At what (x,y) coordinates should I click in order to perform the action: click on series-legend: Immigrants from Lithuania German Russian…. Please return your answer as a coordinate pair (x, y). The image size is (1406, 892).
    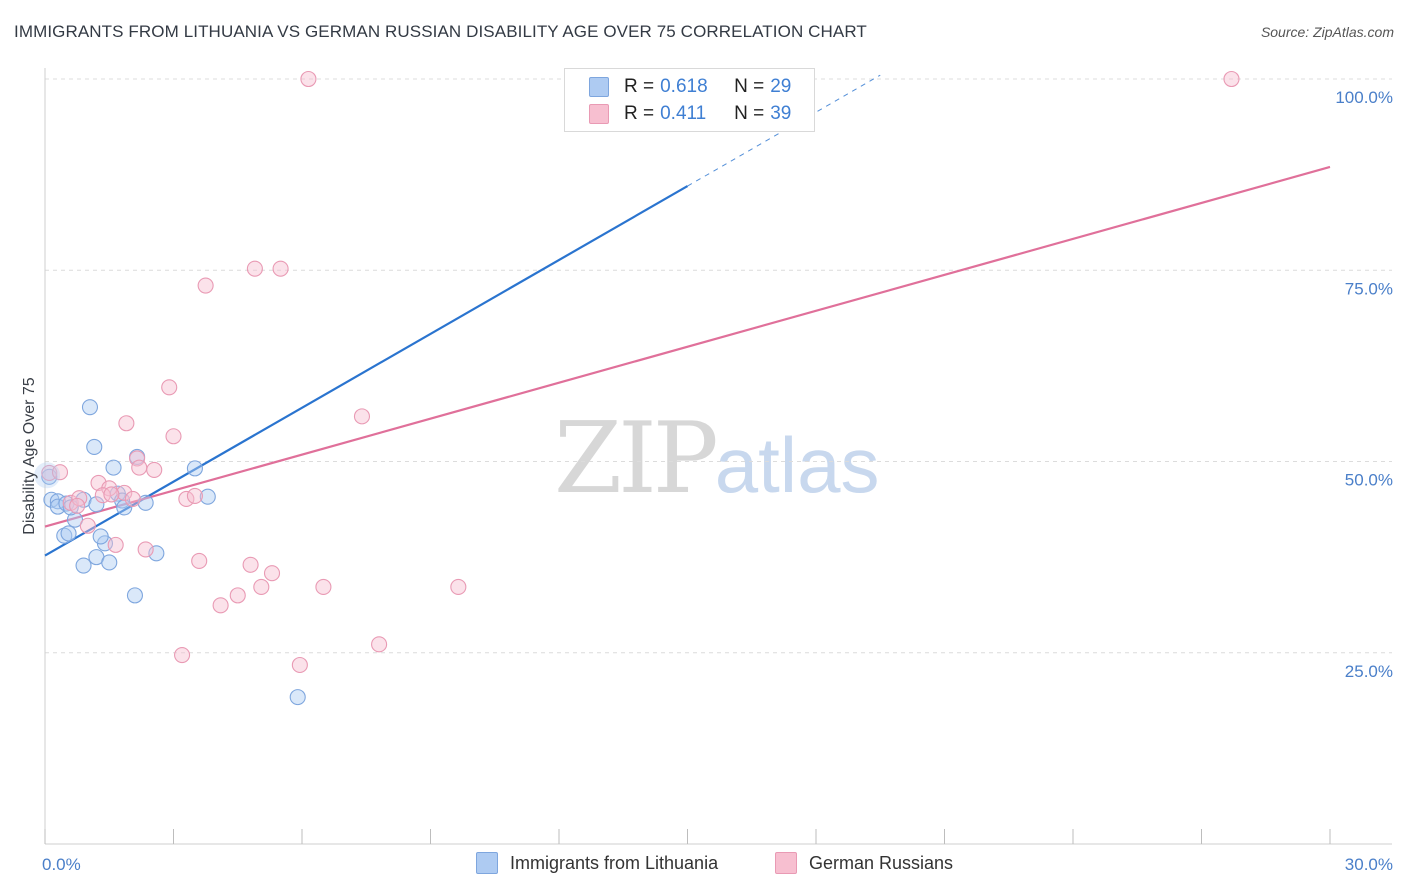
    Looking at the image, I should click on (703, 865).